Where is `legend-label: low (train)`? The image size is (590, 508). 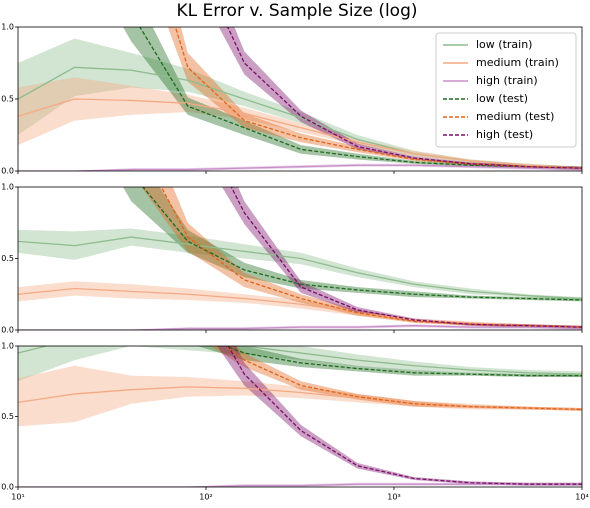
legend-label: low (train) is located at coordinates (504, 44).